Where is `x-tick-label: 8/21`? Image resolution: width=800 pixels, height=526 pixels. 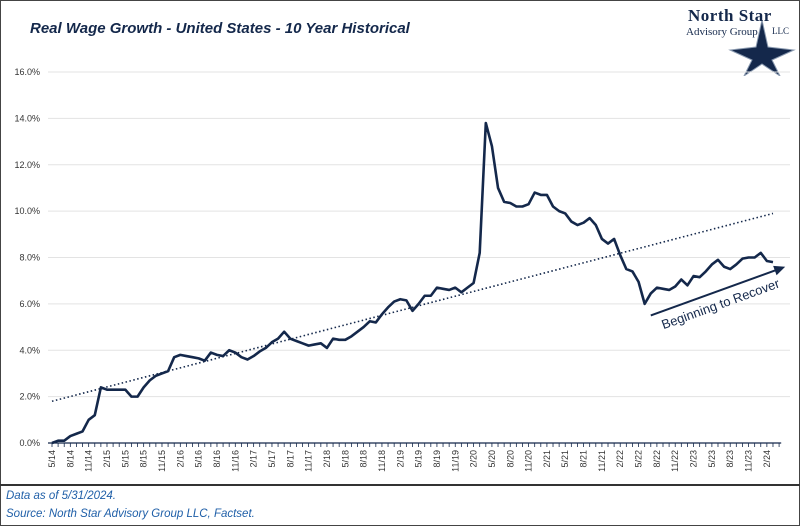 x-tick-label: 8/21 is located at coordinates (584, 459).